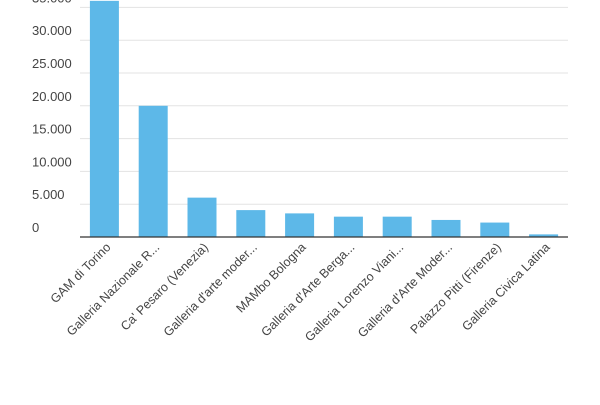 This screenshot has height=405, width=600. I want to click on x-category-label: Palazzo Pitti (Firenze), so click(456, 288).